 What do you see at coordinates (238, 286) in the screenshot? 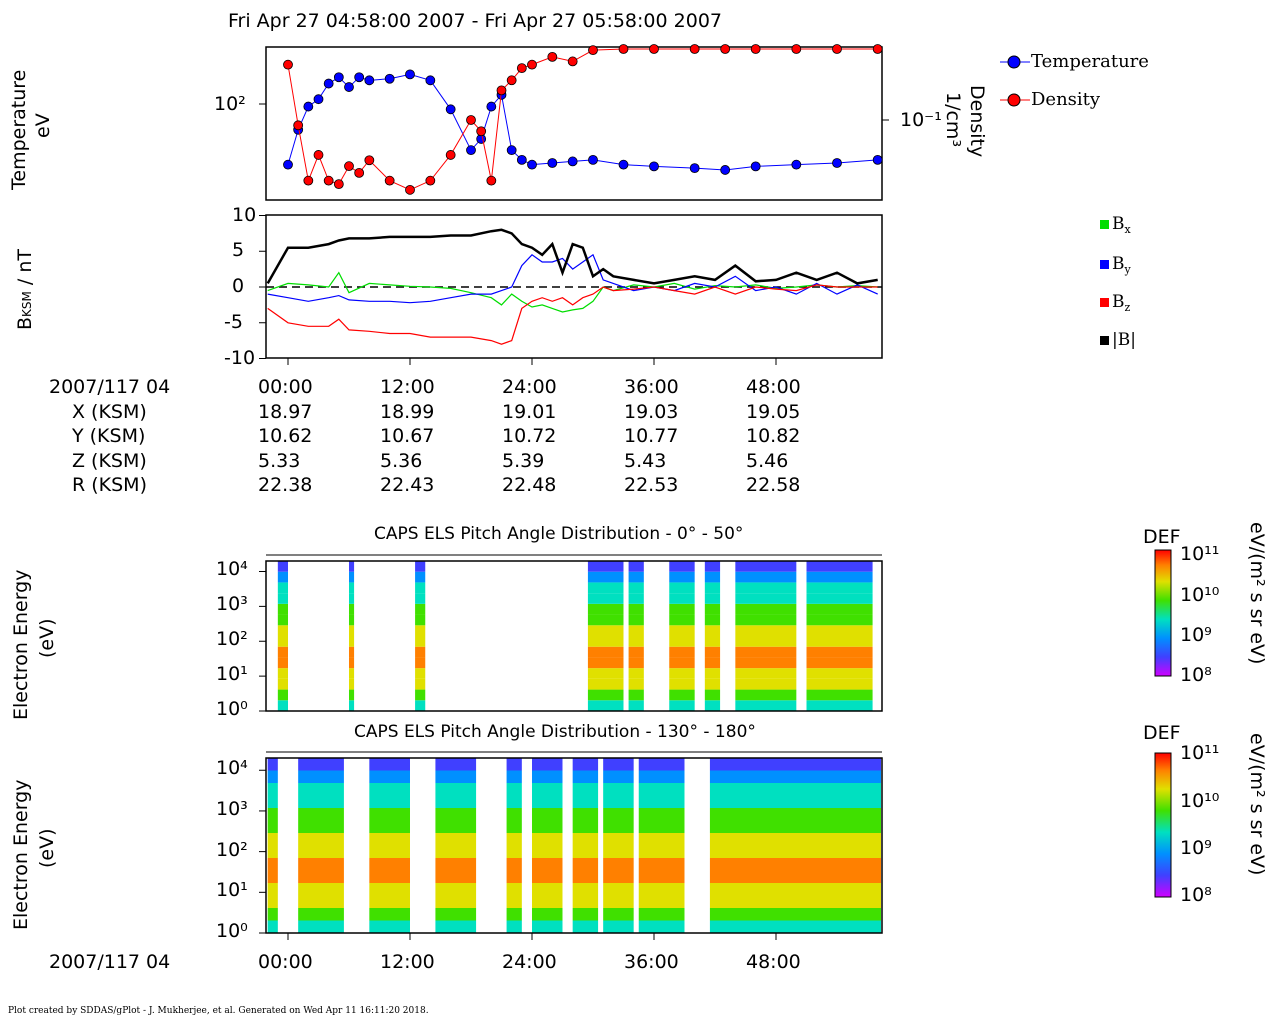
I see `field-tick-label: 0` at bounding box center [238, 286].